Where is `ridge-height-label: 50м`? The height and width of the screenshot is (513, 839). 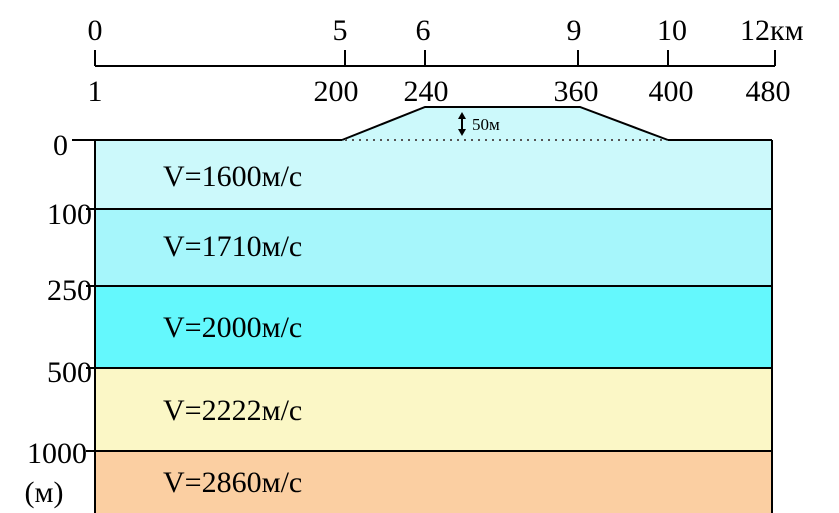 ridge-height-label: 50м is located at coordinates (486, 124).